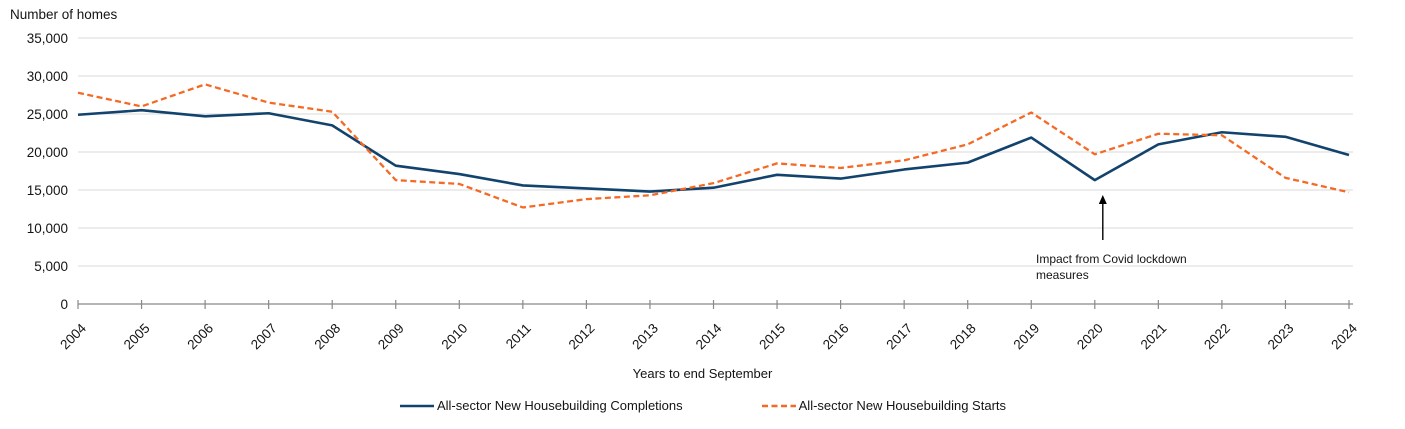  What do you see at coordinates (264, 337) in the screenshot?
I see `x-tick-label: 2007` at bounding box center [264, 337].